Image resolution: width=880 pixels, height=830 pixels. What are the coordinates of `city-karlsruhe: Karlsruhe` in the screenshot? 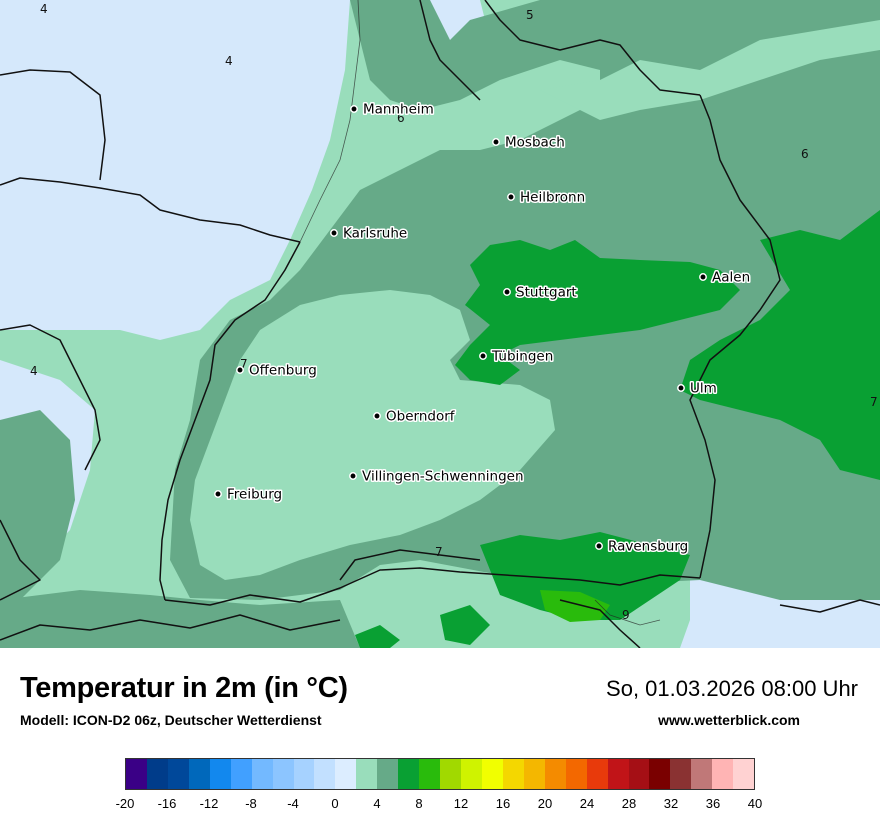 It's located at (369, 233).